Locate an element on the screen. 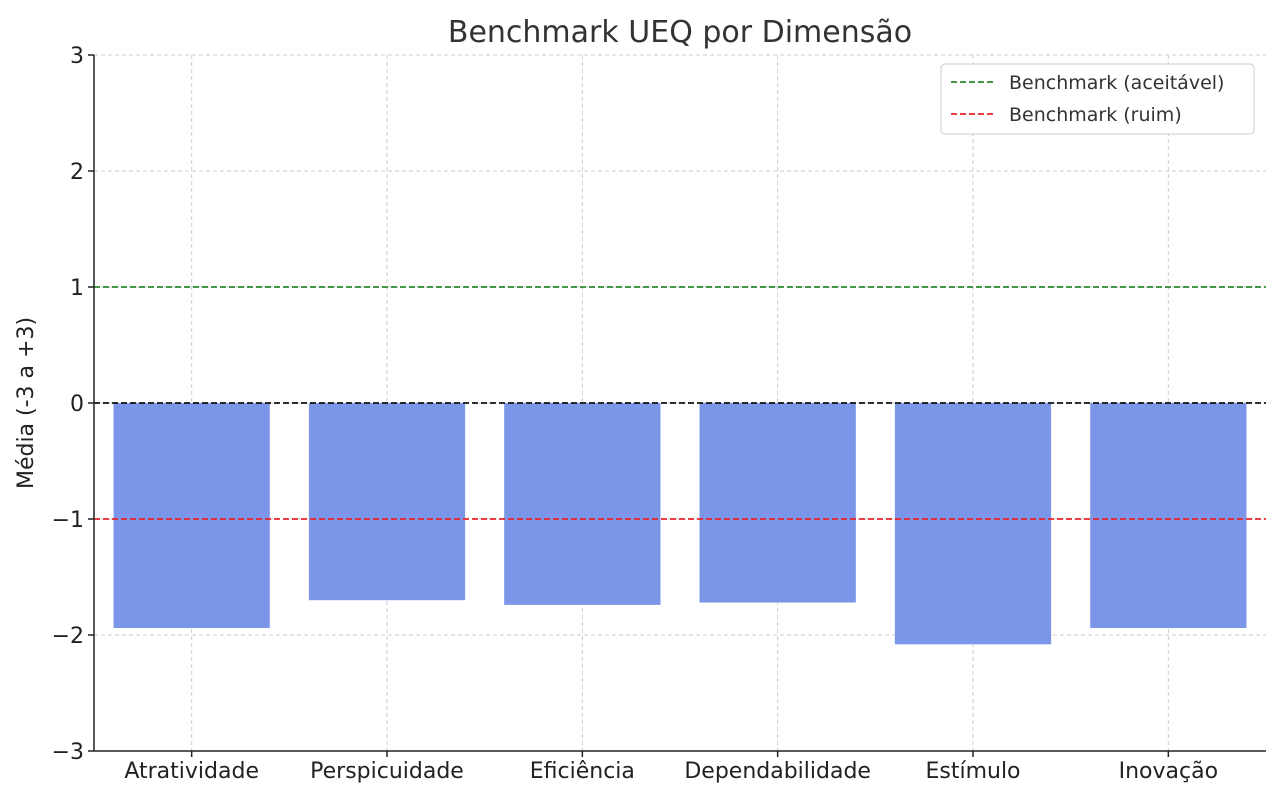  legend-box is located at coordinates (1097, 99).